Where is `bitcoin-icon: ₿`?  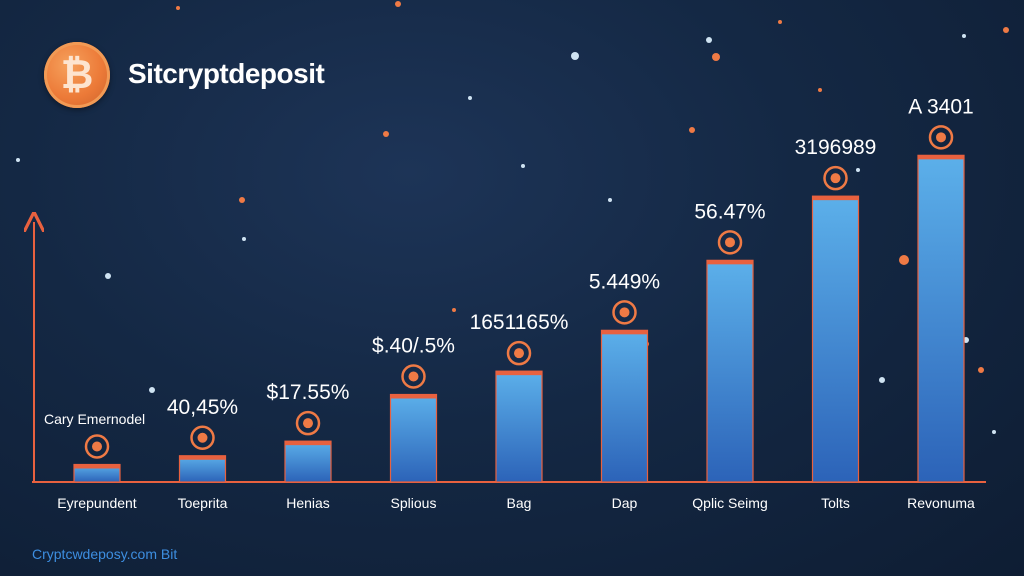
bitcoin-icon: ₿ is located at coordinates (77, 75).